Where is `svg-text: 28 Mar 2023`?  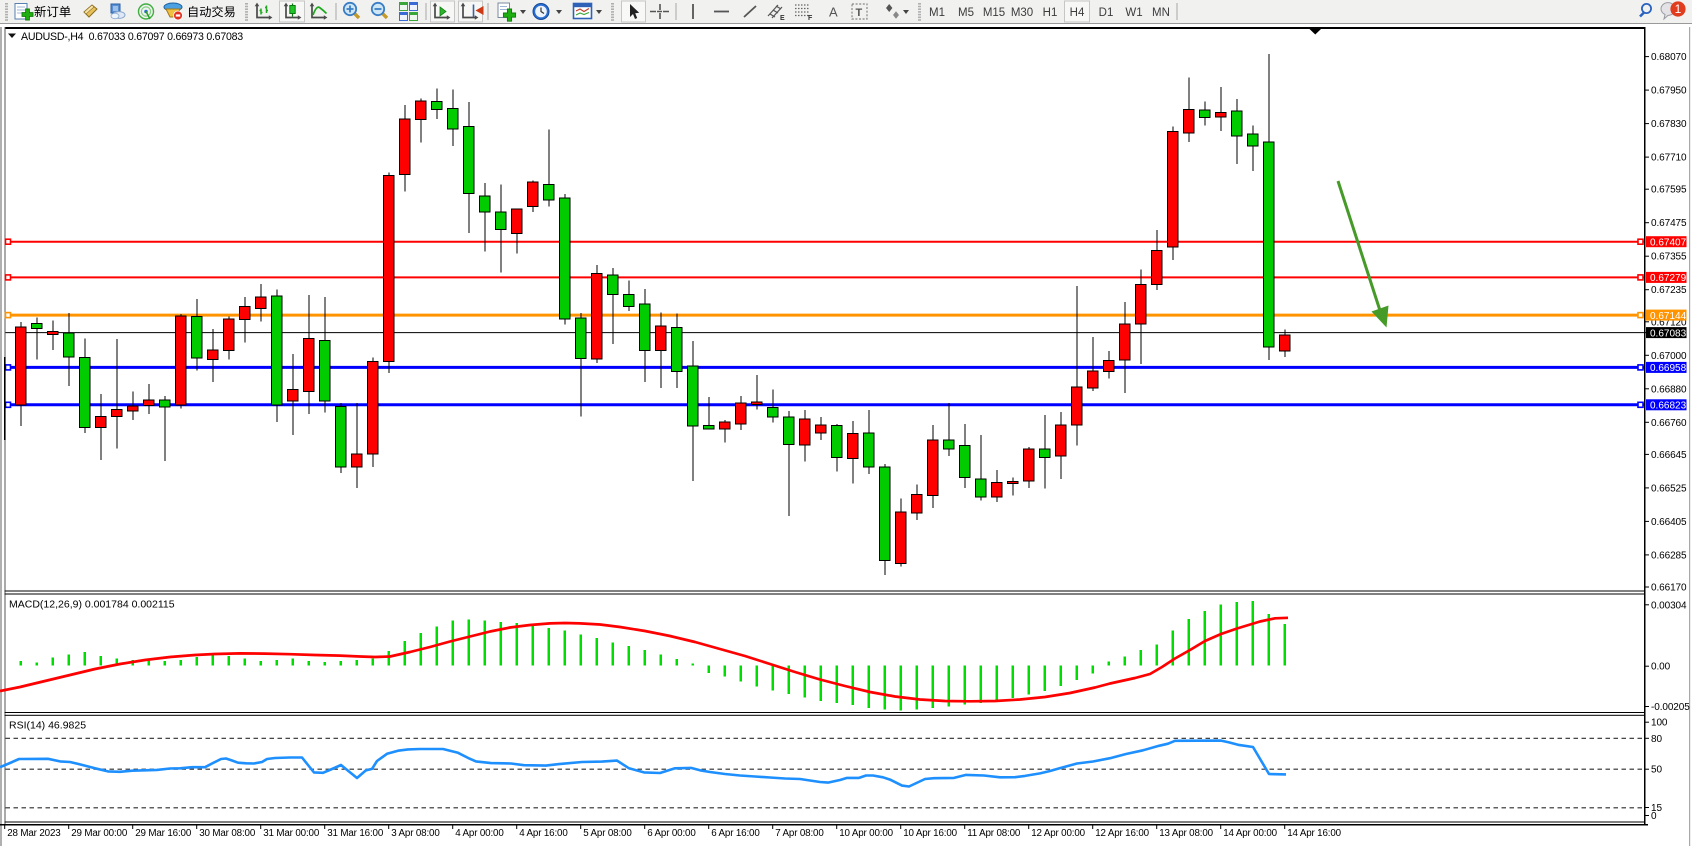
svg-text: 28 Mar 2023 is located at coordinates (34, 833).